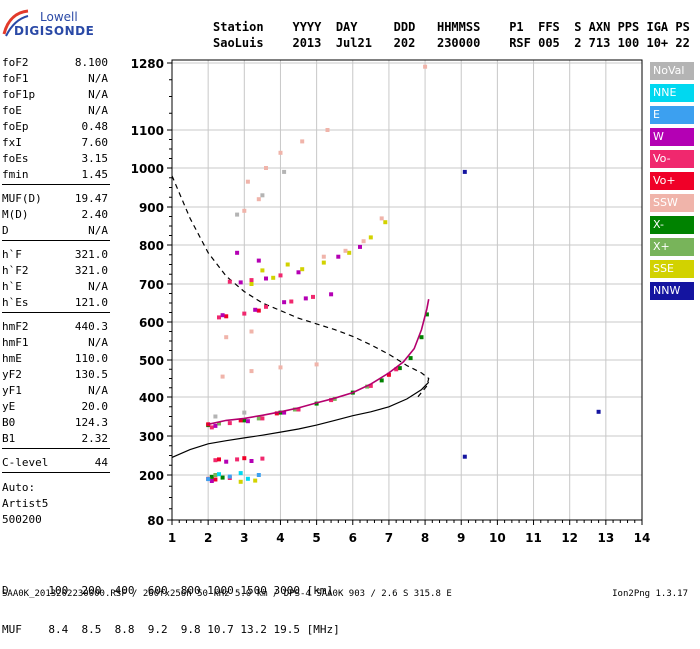 Image resolution: width=700 pixels, height=649 pixels. I want to click on param-name: fxI, so click(12, 142).